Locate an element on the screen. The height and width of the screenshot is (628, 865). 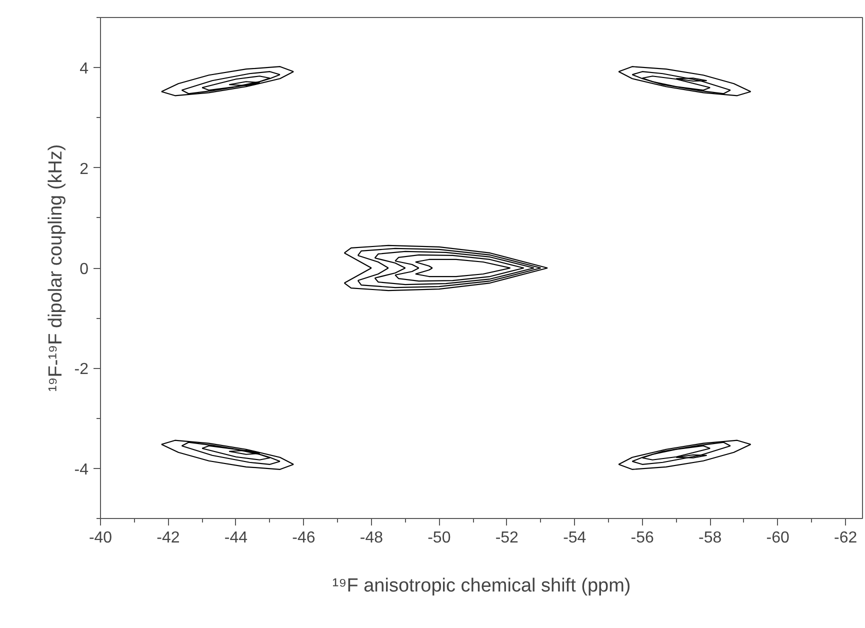
y-tick-label: -2 is located at coordinates (81, 369).